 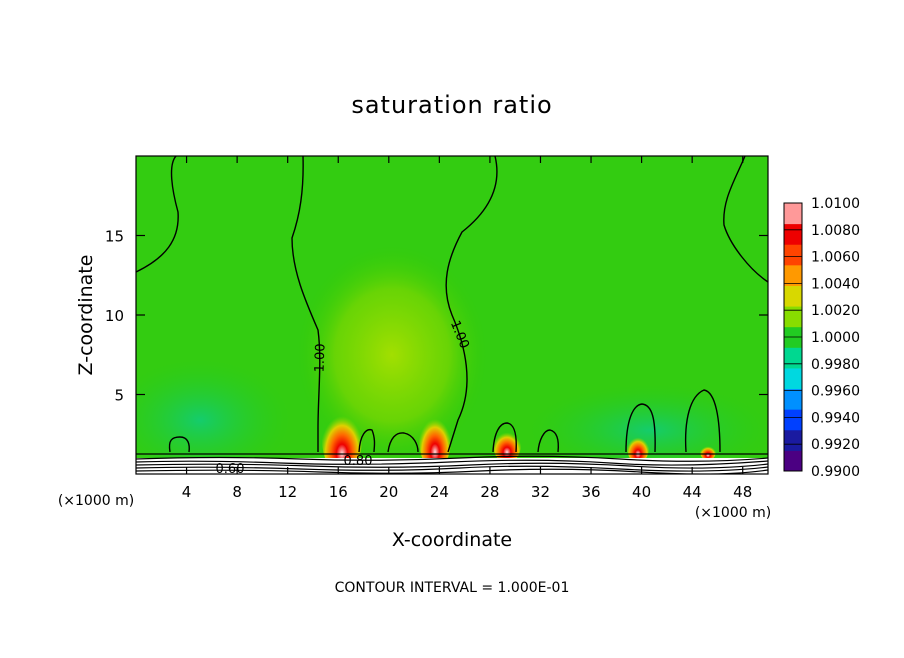 I want to click on x-tick-label: 44, so click(x=692, y=492).